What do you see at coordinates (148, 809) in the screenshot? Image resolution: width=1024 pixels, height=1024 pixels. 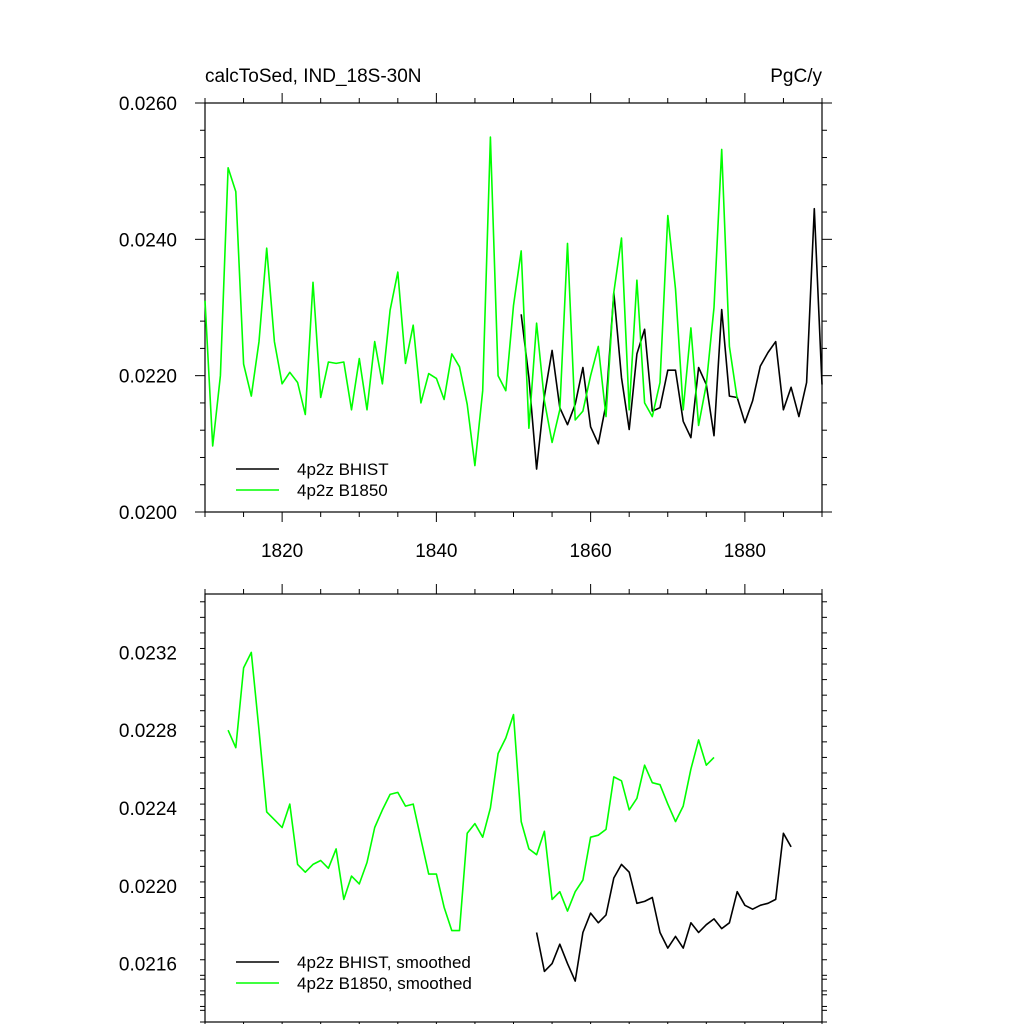 I see `y-tick-label: 0.0224` at bounding box center [148, 809].